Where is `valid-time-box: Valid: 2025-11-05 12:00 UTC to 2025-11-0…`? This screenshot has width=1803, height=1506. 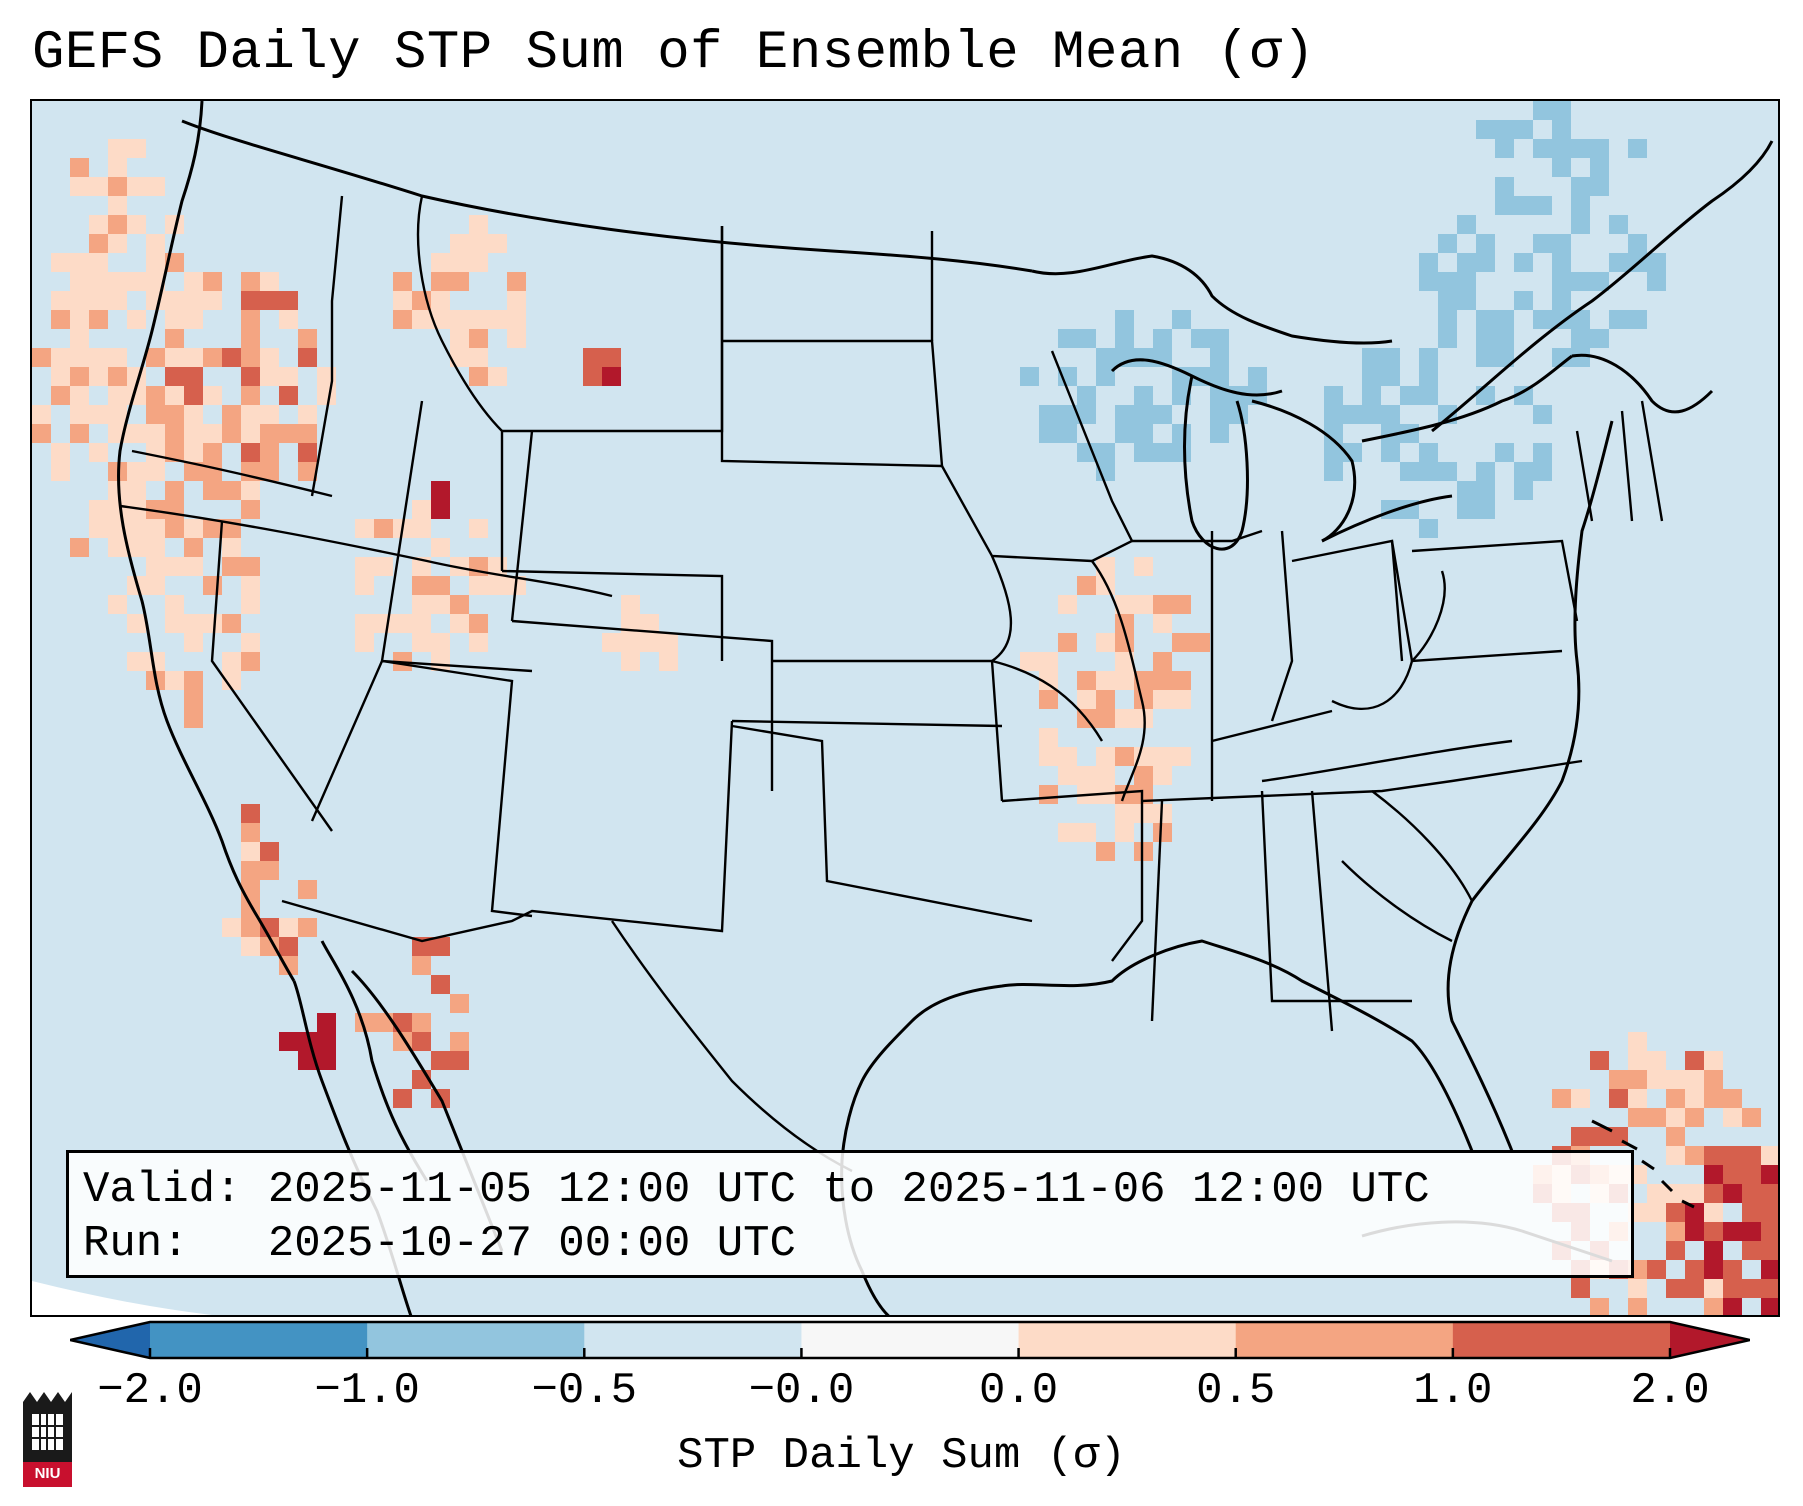
valid-time-box: Valid: 2025-11-05 12:00 UTC to 2025-11-0… is located at coordinates (850, 1214).